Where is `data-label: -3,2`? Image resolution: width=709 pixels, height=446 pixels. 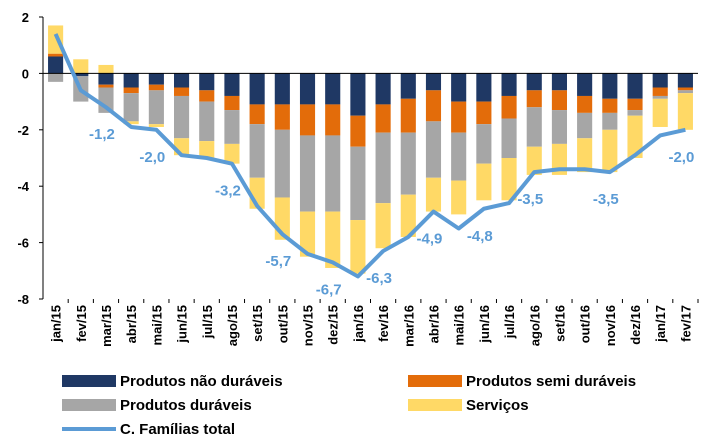 data-label: -3,2 is located at coordinates (228, 191).